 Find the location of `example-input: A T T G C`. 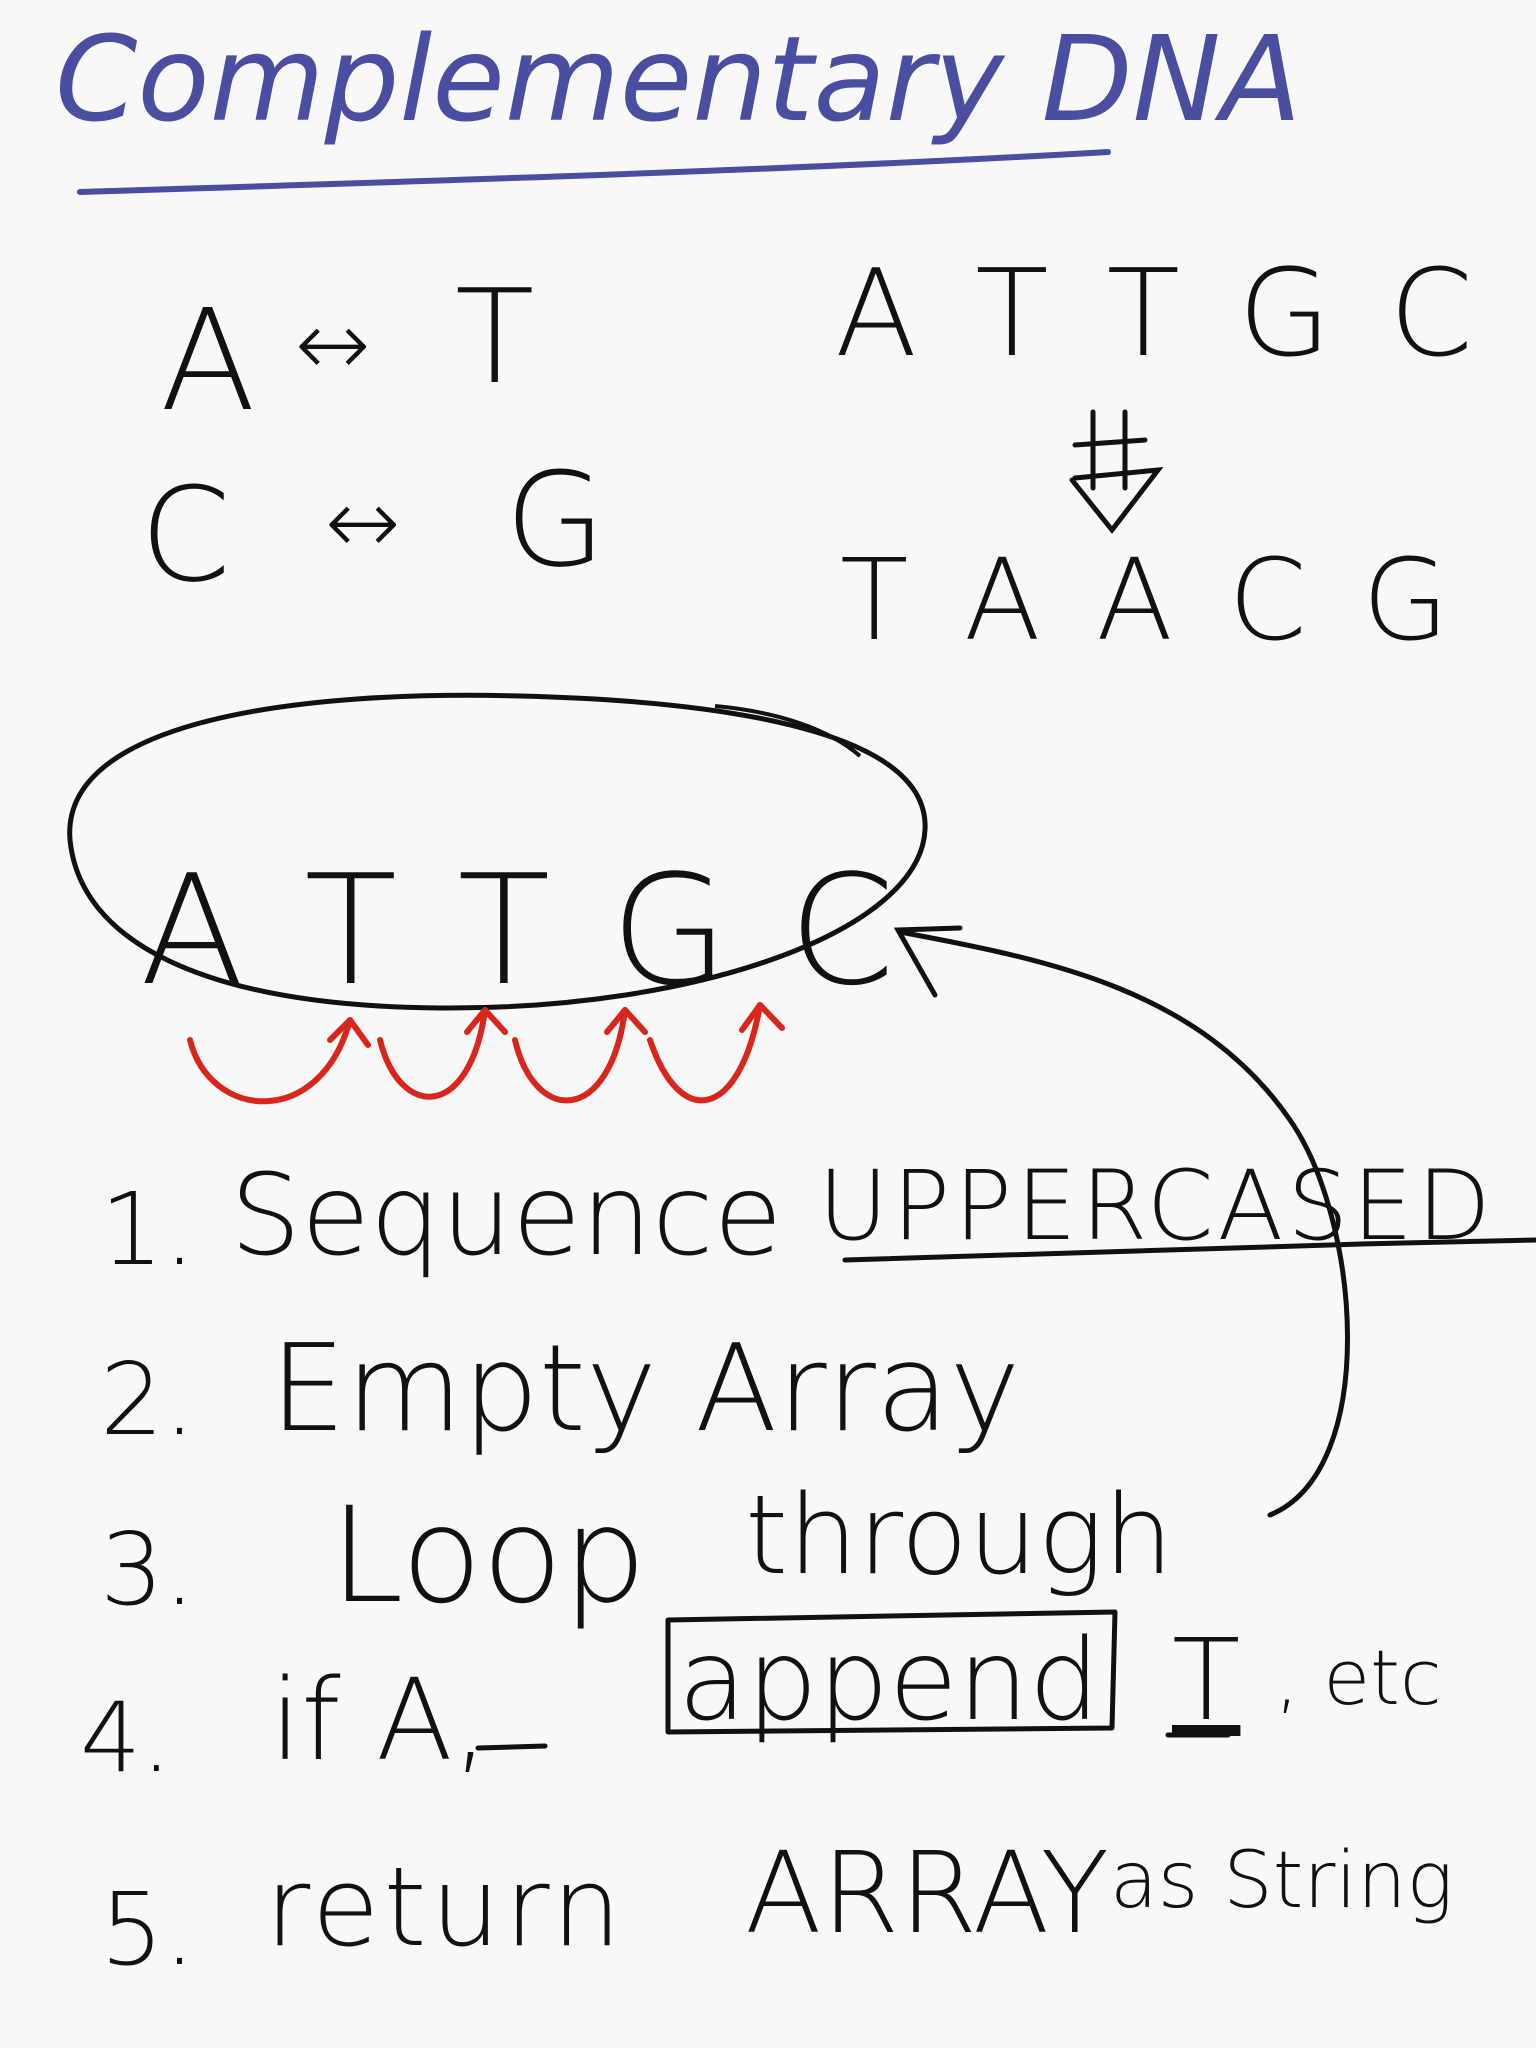

example-input: A T T G C is located at coordinates (1159, 314).